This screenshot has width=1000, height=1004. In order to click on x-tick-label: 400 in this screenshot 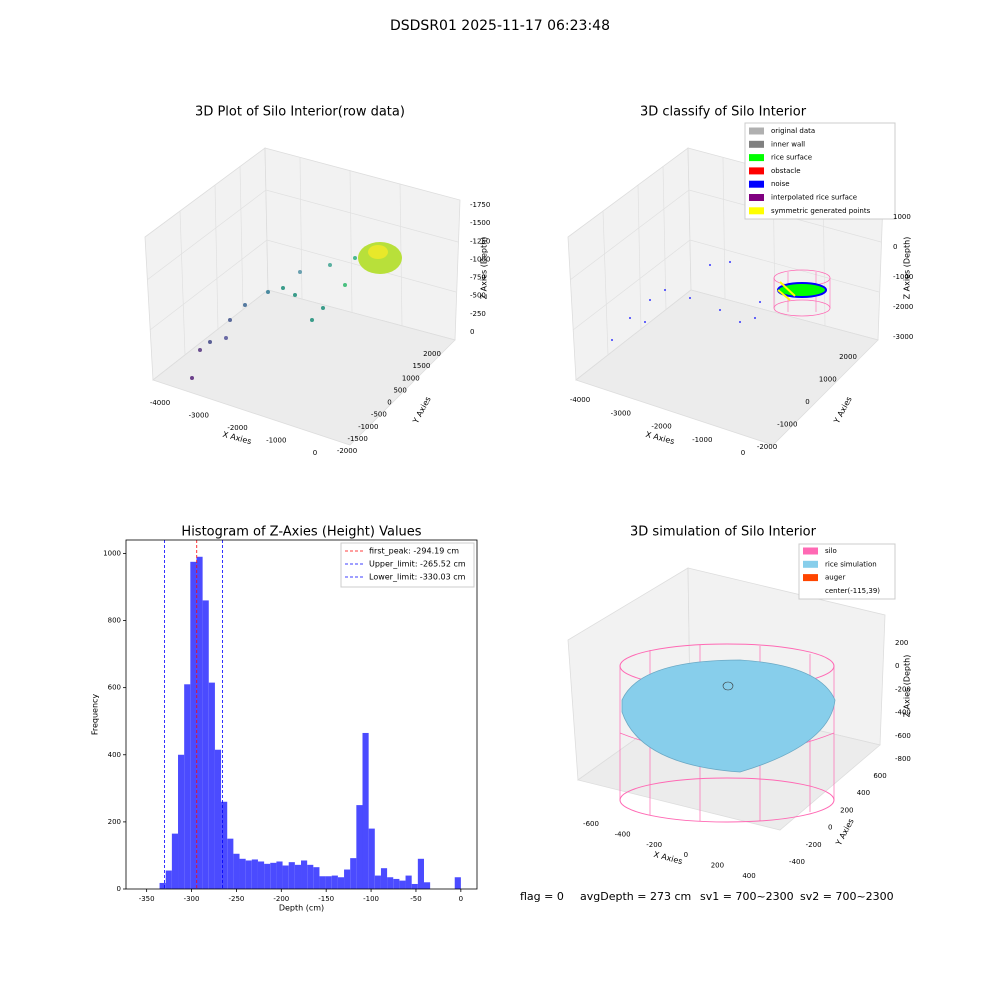, I will do `click(748, 876)`.